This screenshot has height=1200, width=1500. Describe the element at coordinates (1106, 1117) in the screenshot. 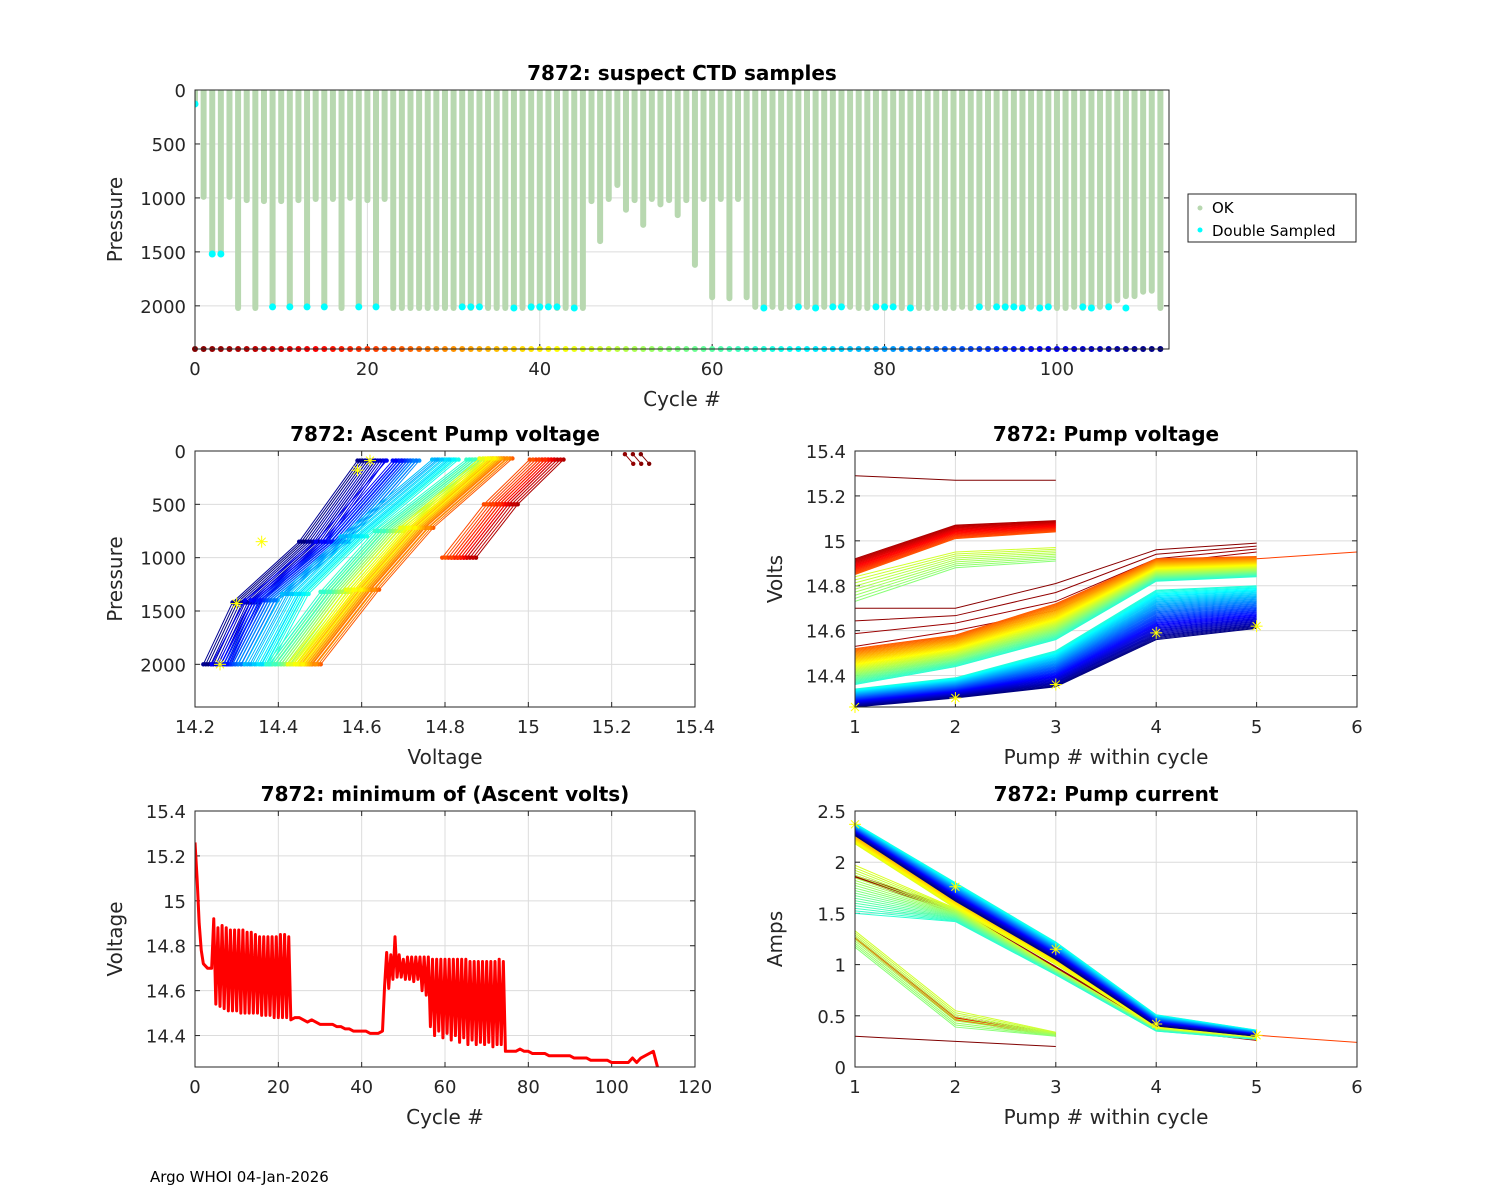

I see `x-axis-label: Pump # within cycle` at that location.